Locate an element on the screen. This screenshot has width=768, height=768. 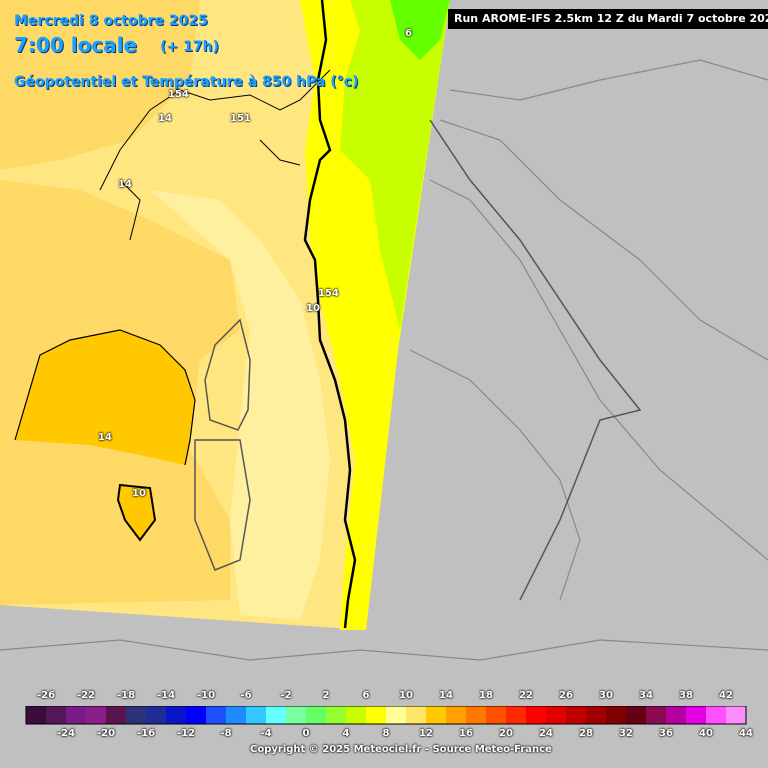
legend-tick-label: 20 is located at coordinates (506, 733).